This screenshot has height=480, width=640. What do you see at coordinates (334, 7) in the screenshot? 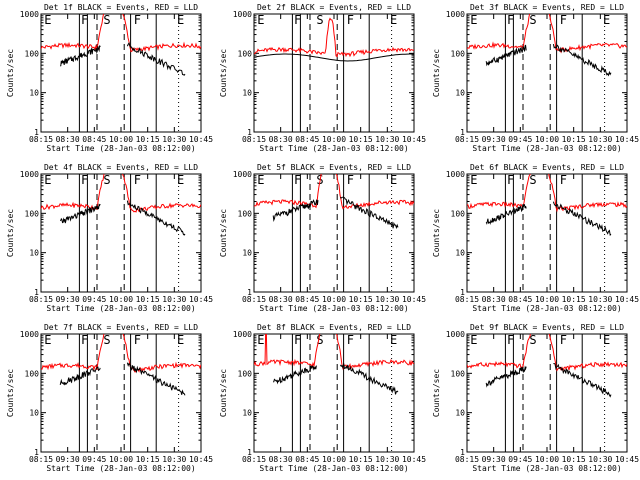
I see `chart-title: Det 2f BLACK = Events, RED = LLD` at bounding box center [334, 7].